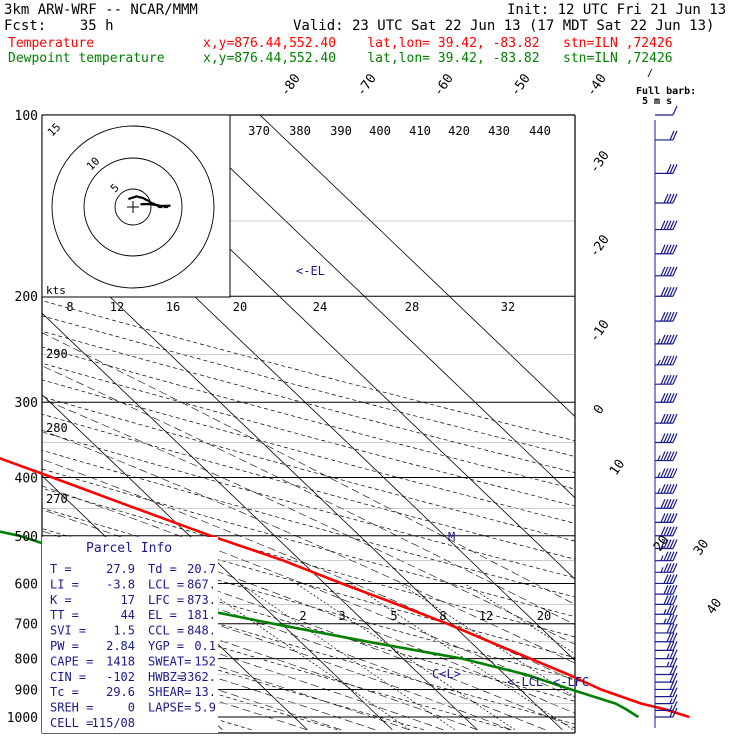  What do you see at coordinates (61, 569) in the screenshot?
I see `parcel-info-key: T =` at bounding box center [61, 569].